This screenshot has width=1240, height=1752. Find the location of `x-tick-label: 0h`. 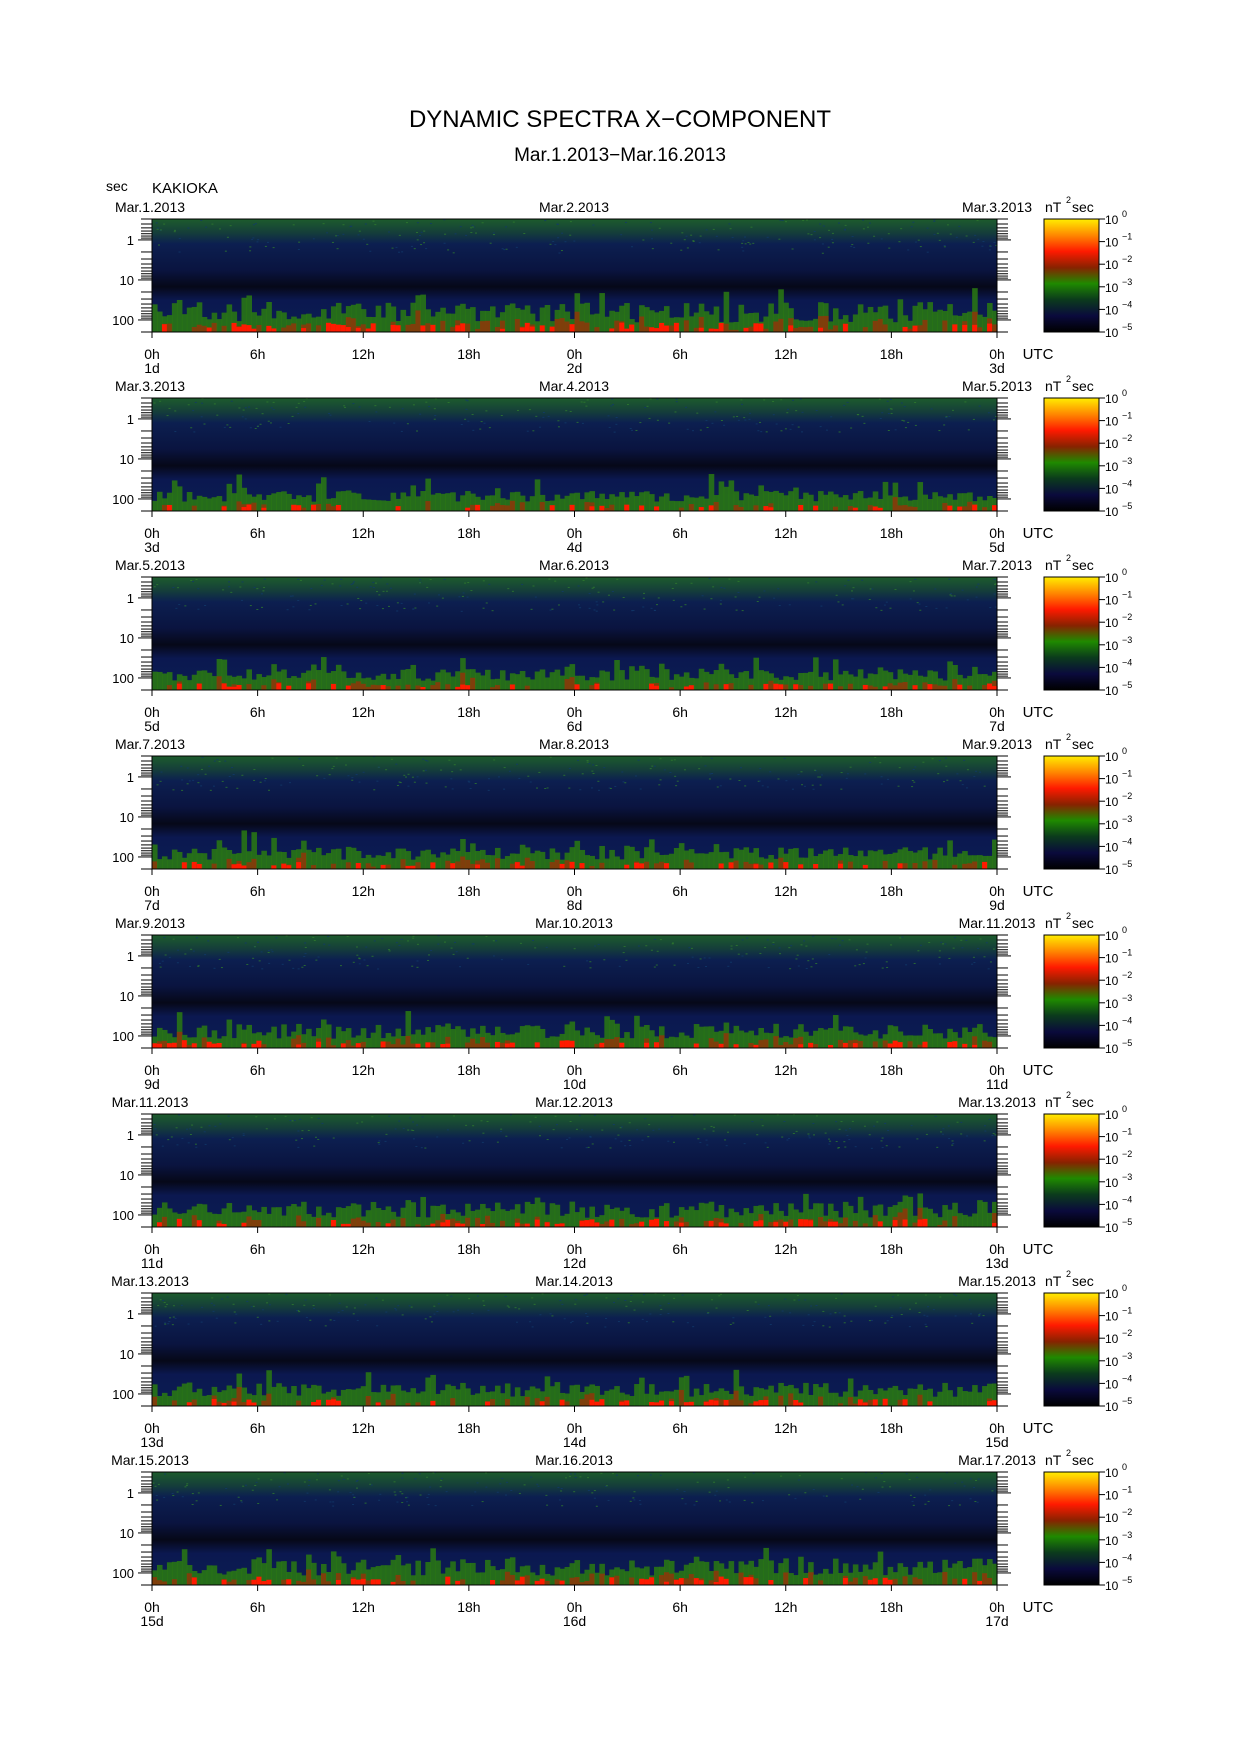

x-tick-label: 0h is located at coordinates (152, 1249).